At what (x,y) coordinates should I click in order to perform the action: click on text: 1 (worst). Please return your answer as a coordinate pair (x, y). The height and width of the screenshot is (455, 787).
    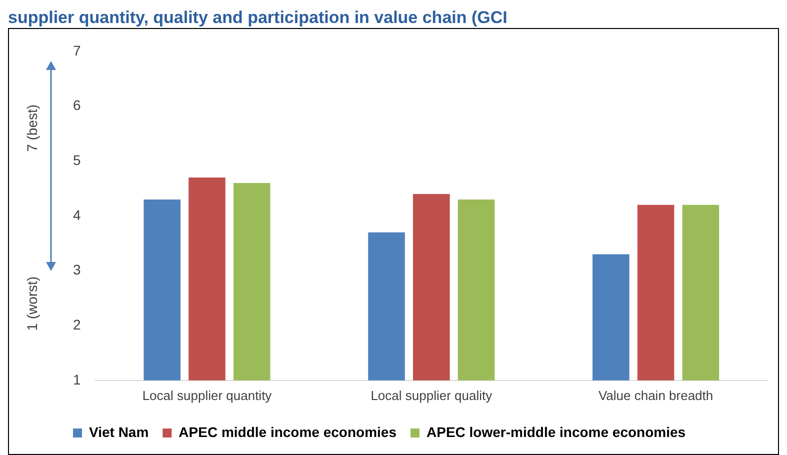
    Looking at the image, I should click on (32, 303).